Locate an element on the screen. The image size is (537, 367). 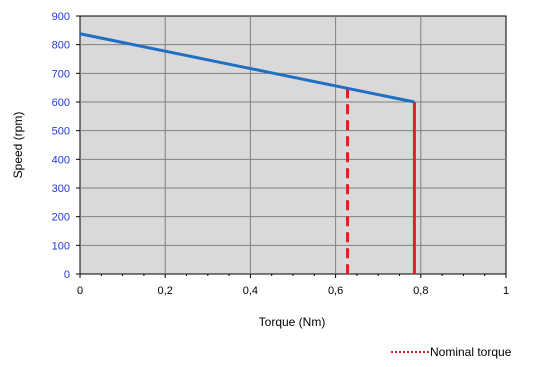
y-tick-label: 200 is located at coordinates (61, 218).